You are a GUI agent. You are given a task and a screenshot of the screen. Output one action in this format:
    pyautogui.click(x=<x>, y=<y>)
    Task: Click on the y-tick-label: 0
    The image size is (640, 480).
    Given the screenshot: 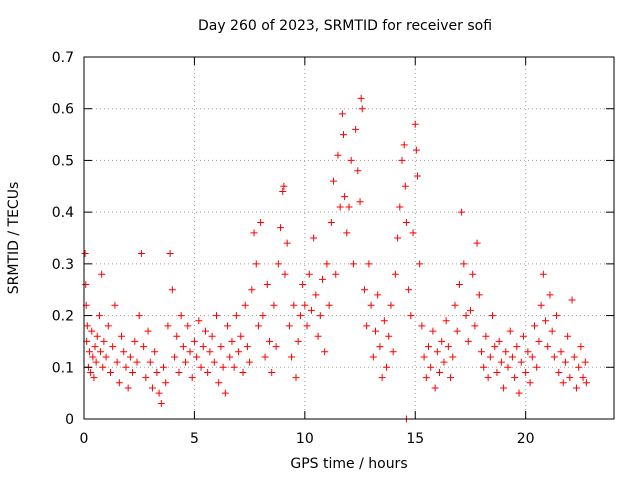 What is the action you would take?
    pyautogui.click(x=69, y=420)
    